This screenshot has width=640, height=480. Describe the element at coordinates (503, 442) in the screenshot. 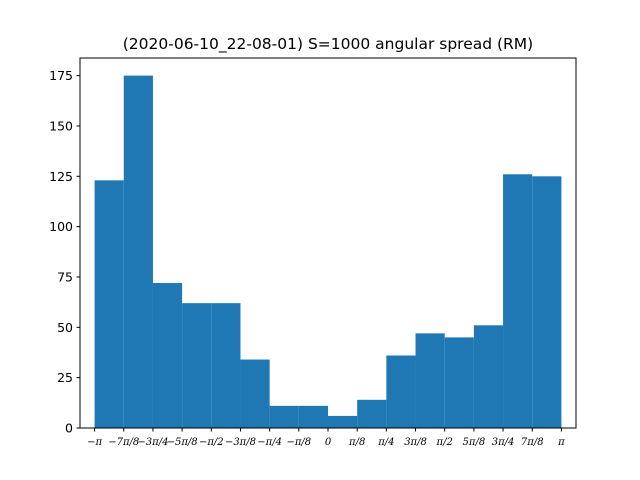

I see `x-tick-label: 3π/4` at that location.